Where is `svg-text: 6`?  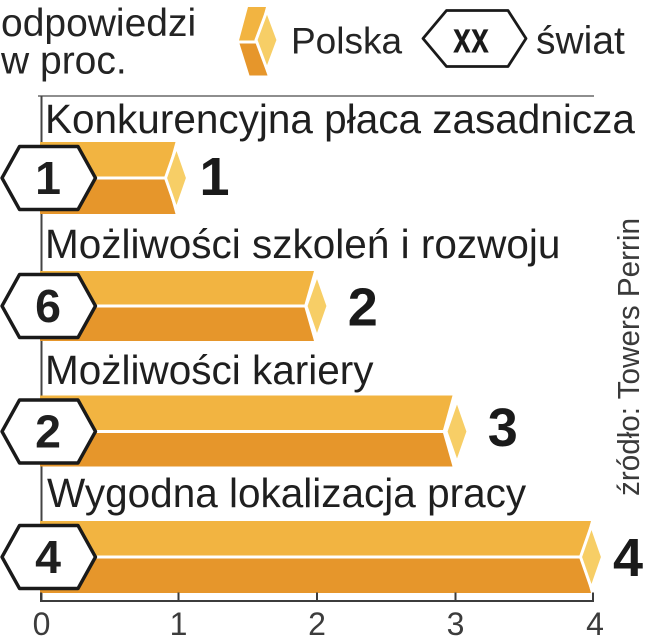
svg-text: 6 is located at coordinates (48, 306).